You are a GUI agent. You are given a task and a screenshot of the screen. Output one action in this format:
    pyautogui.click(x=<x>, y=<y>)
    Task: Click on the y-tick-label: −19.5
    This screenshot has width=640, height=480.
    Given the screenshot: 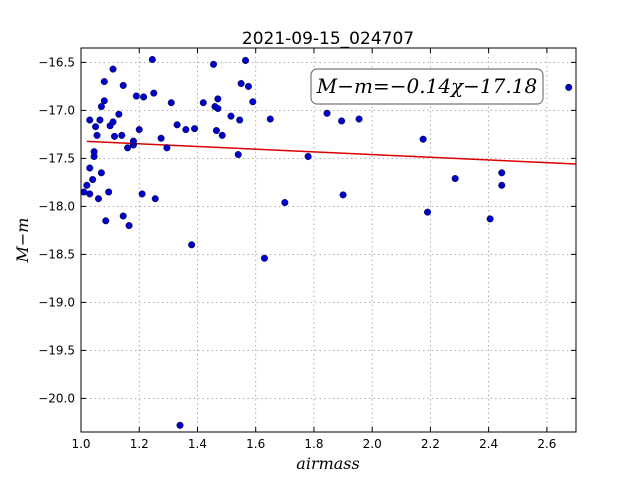 What is the action you would take?
    pyautogui.click(x=56, y=350)
    